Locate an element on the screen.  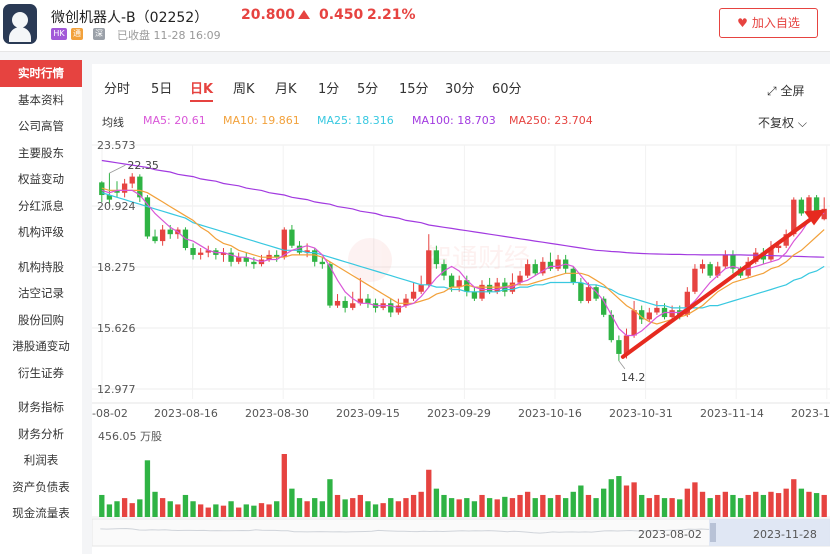
tab-5min: 5分 is located at coordinates (368, 89).